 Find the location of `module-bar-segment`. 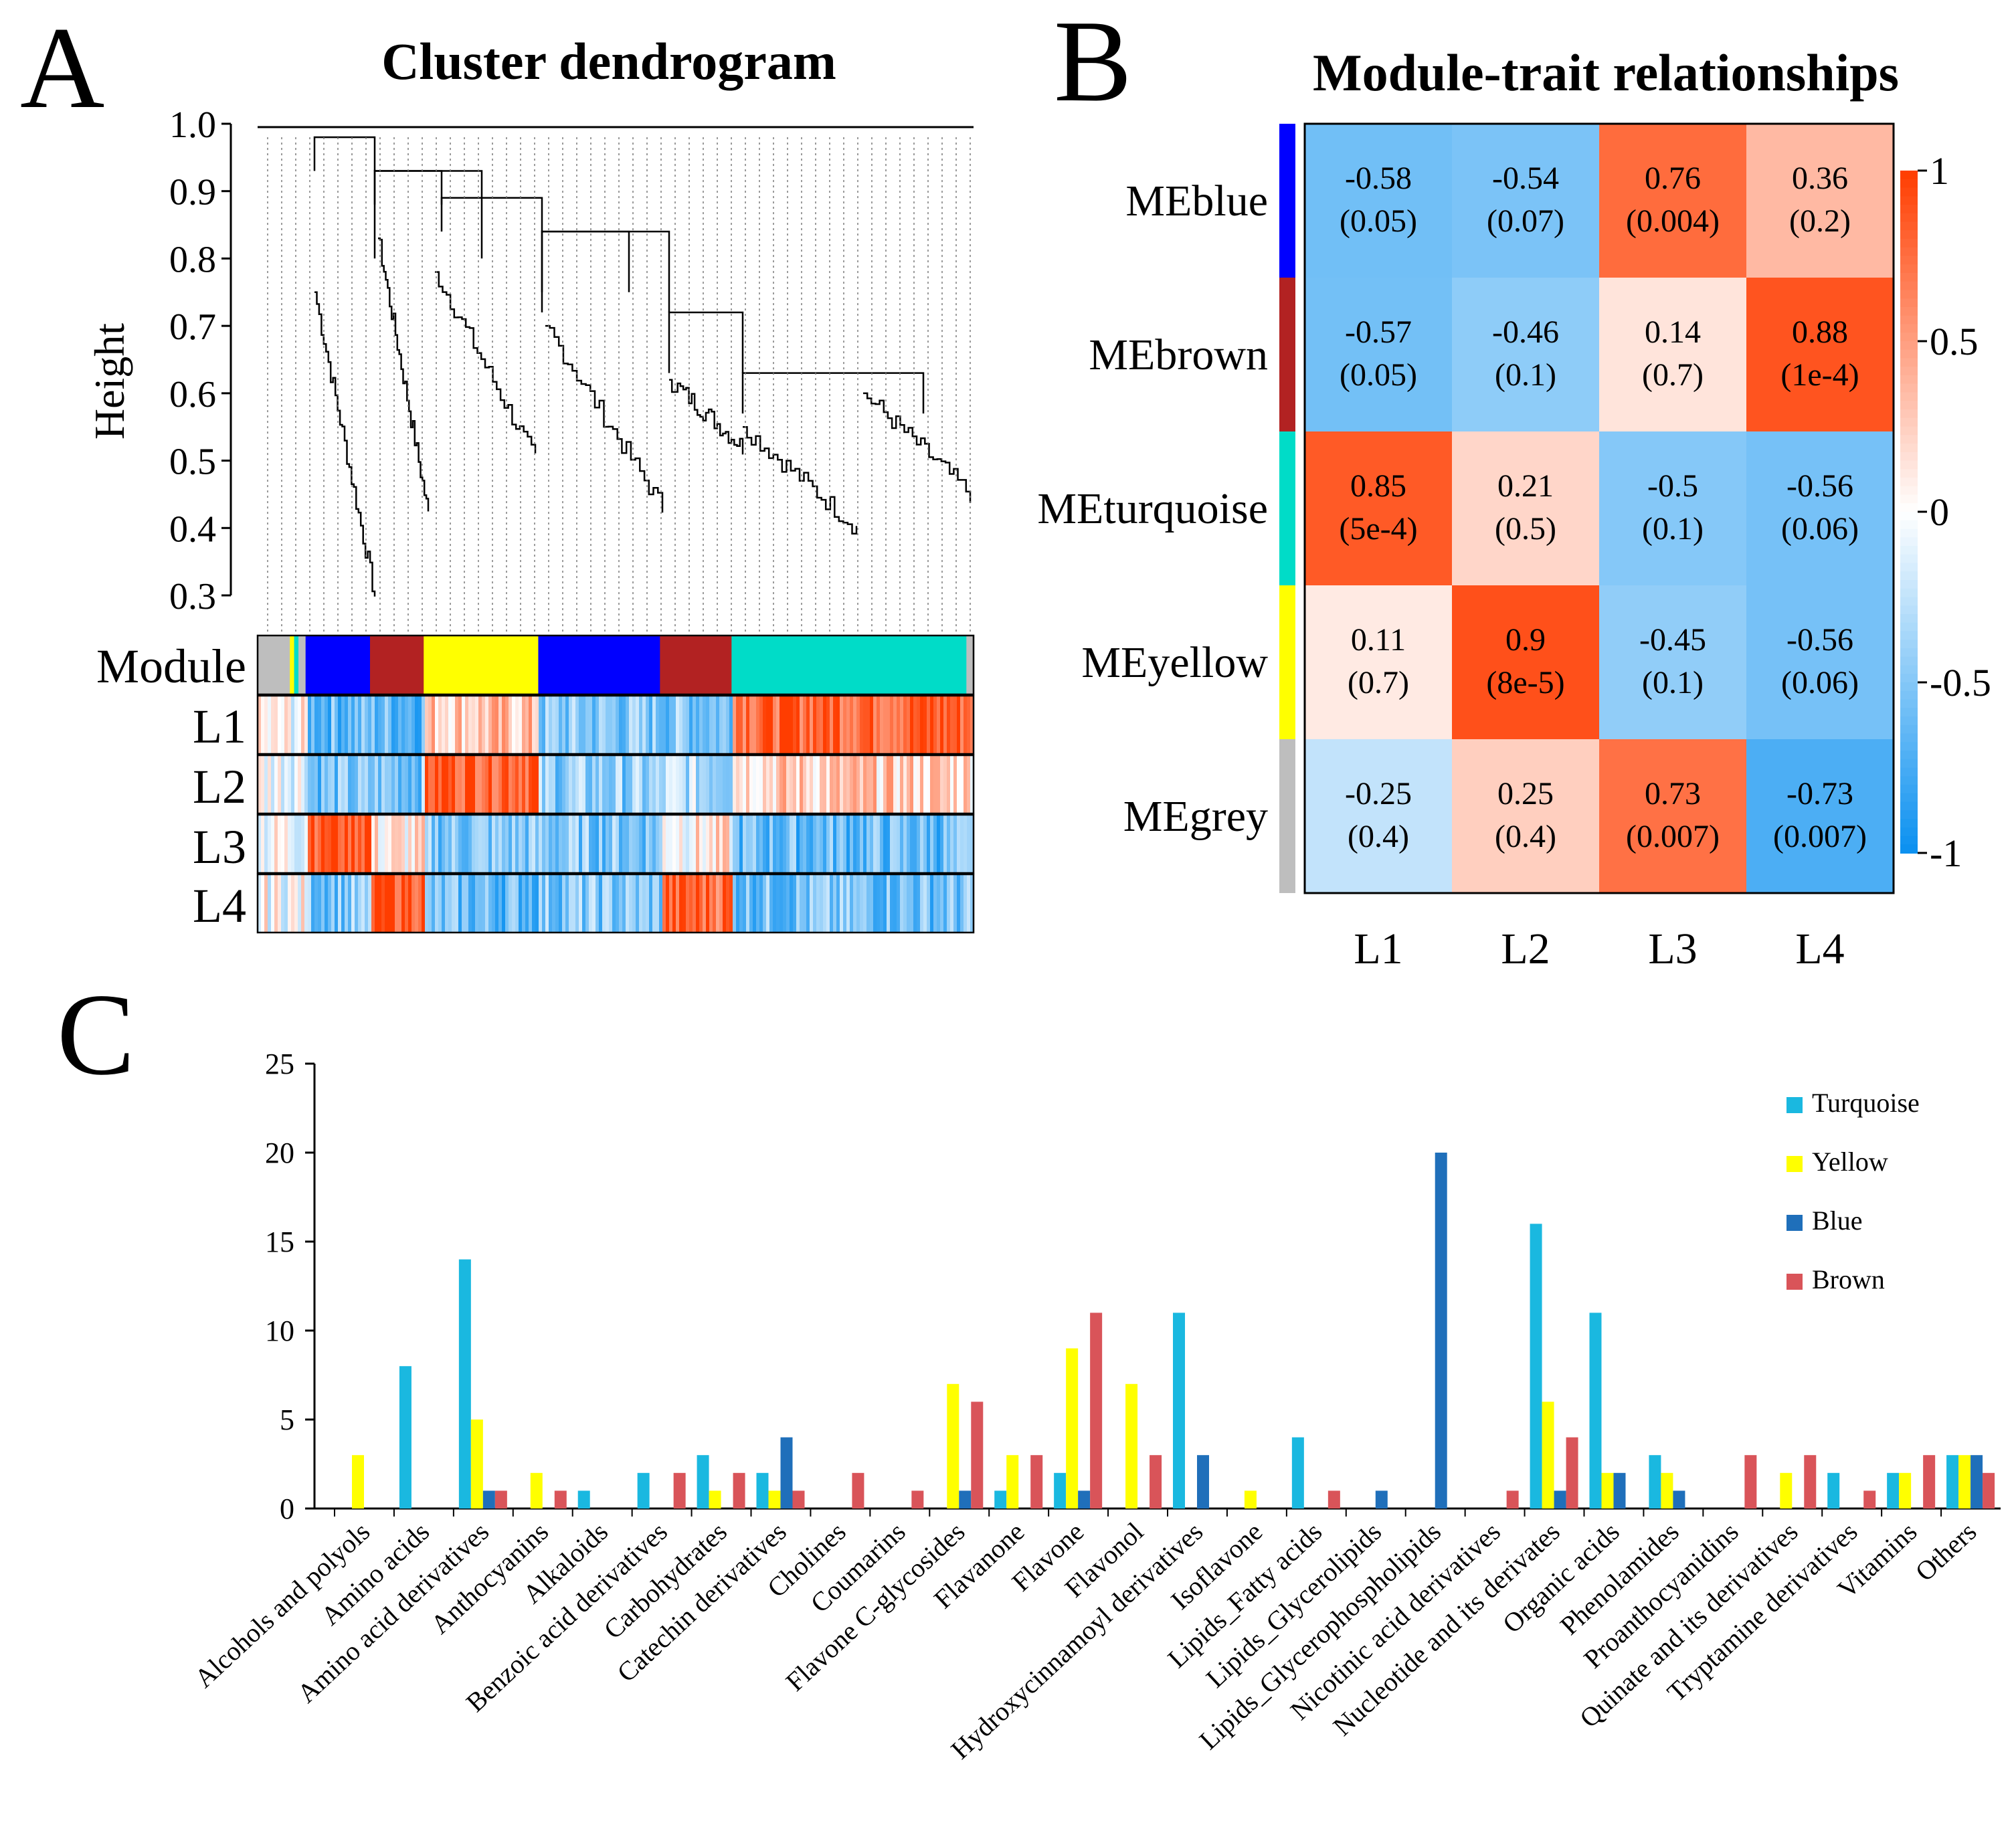

module-bar-segment is located at coordinates (849, 665).